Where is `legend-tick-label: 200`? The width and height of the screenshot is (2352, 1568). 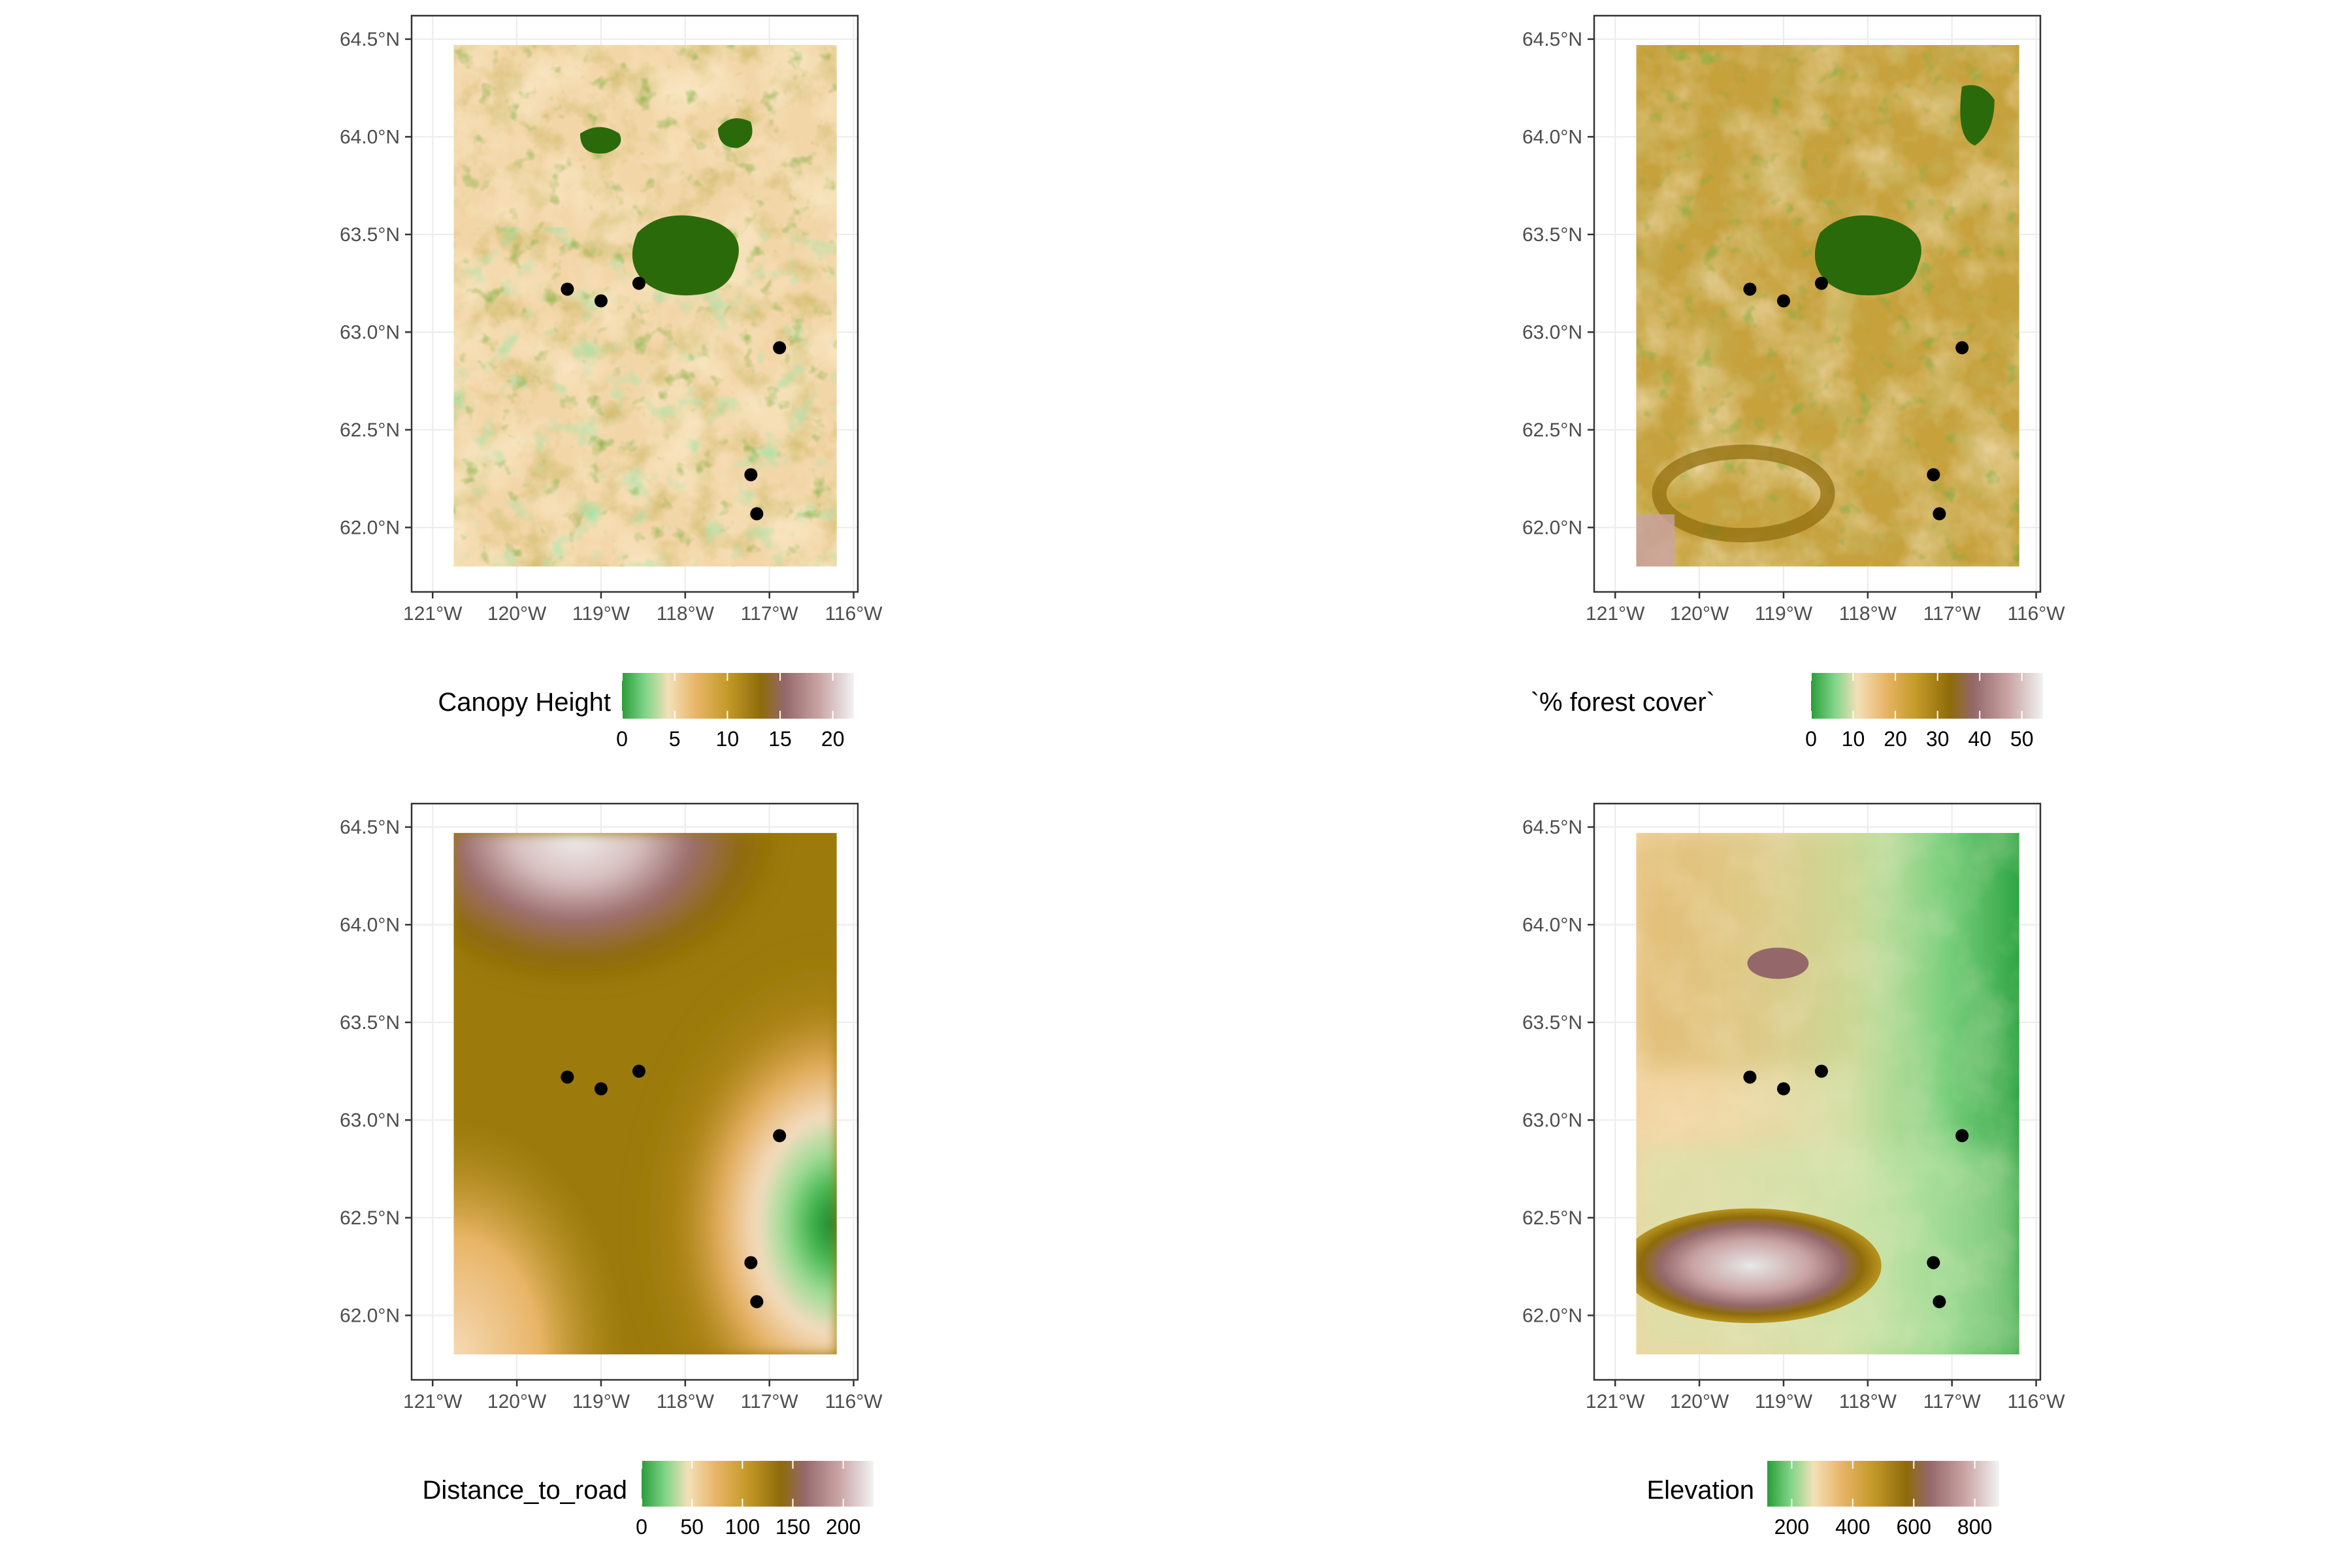
legend-tick-label: 200 is located at coordinates (843, 1527).